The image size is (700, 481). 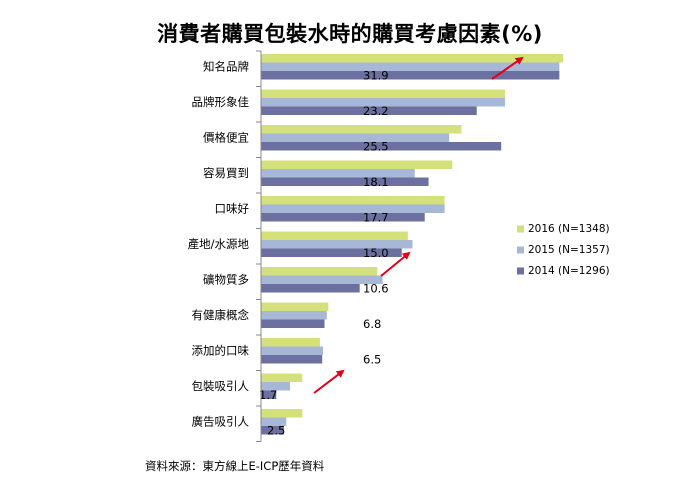 I want to click on category-label: 廣告吸引人, so click(x=221, y=421).